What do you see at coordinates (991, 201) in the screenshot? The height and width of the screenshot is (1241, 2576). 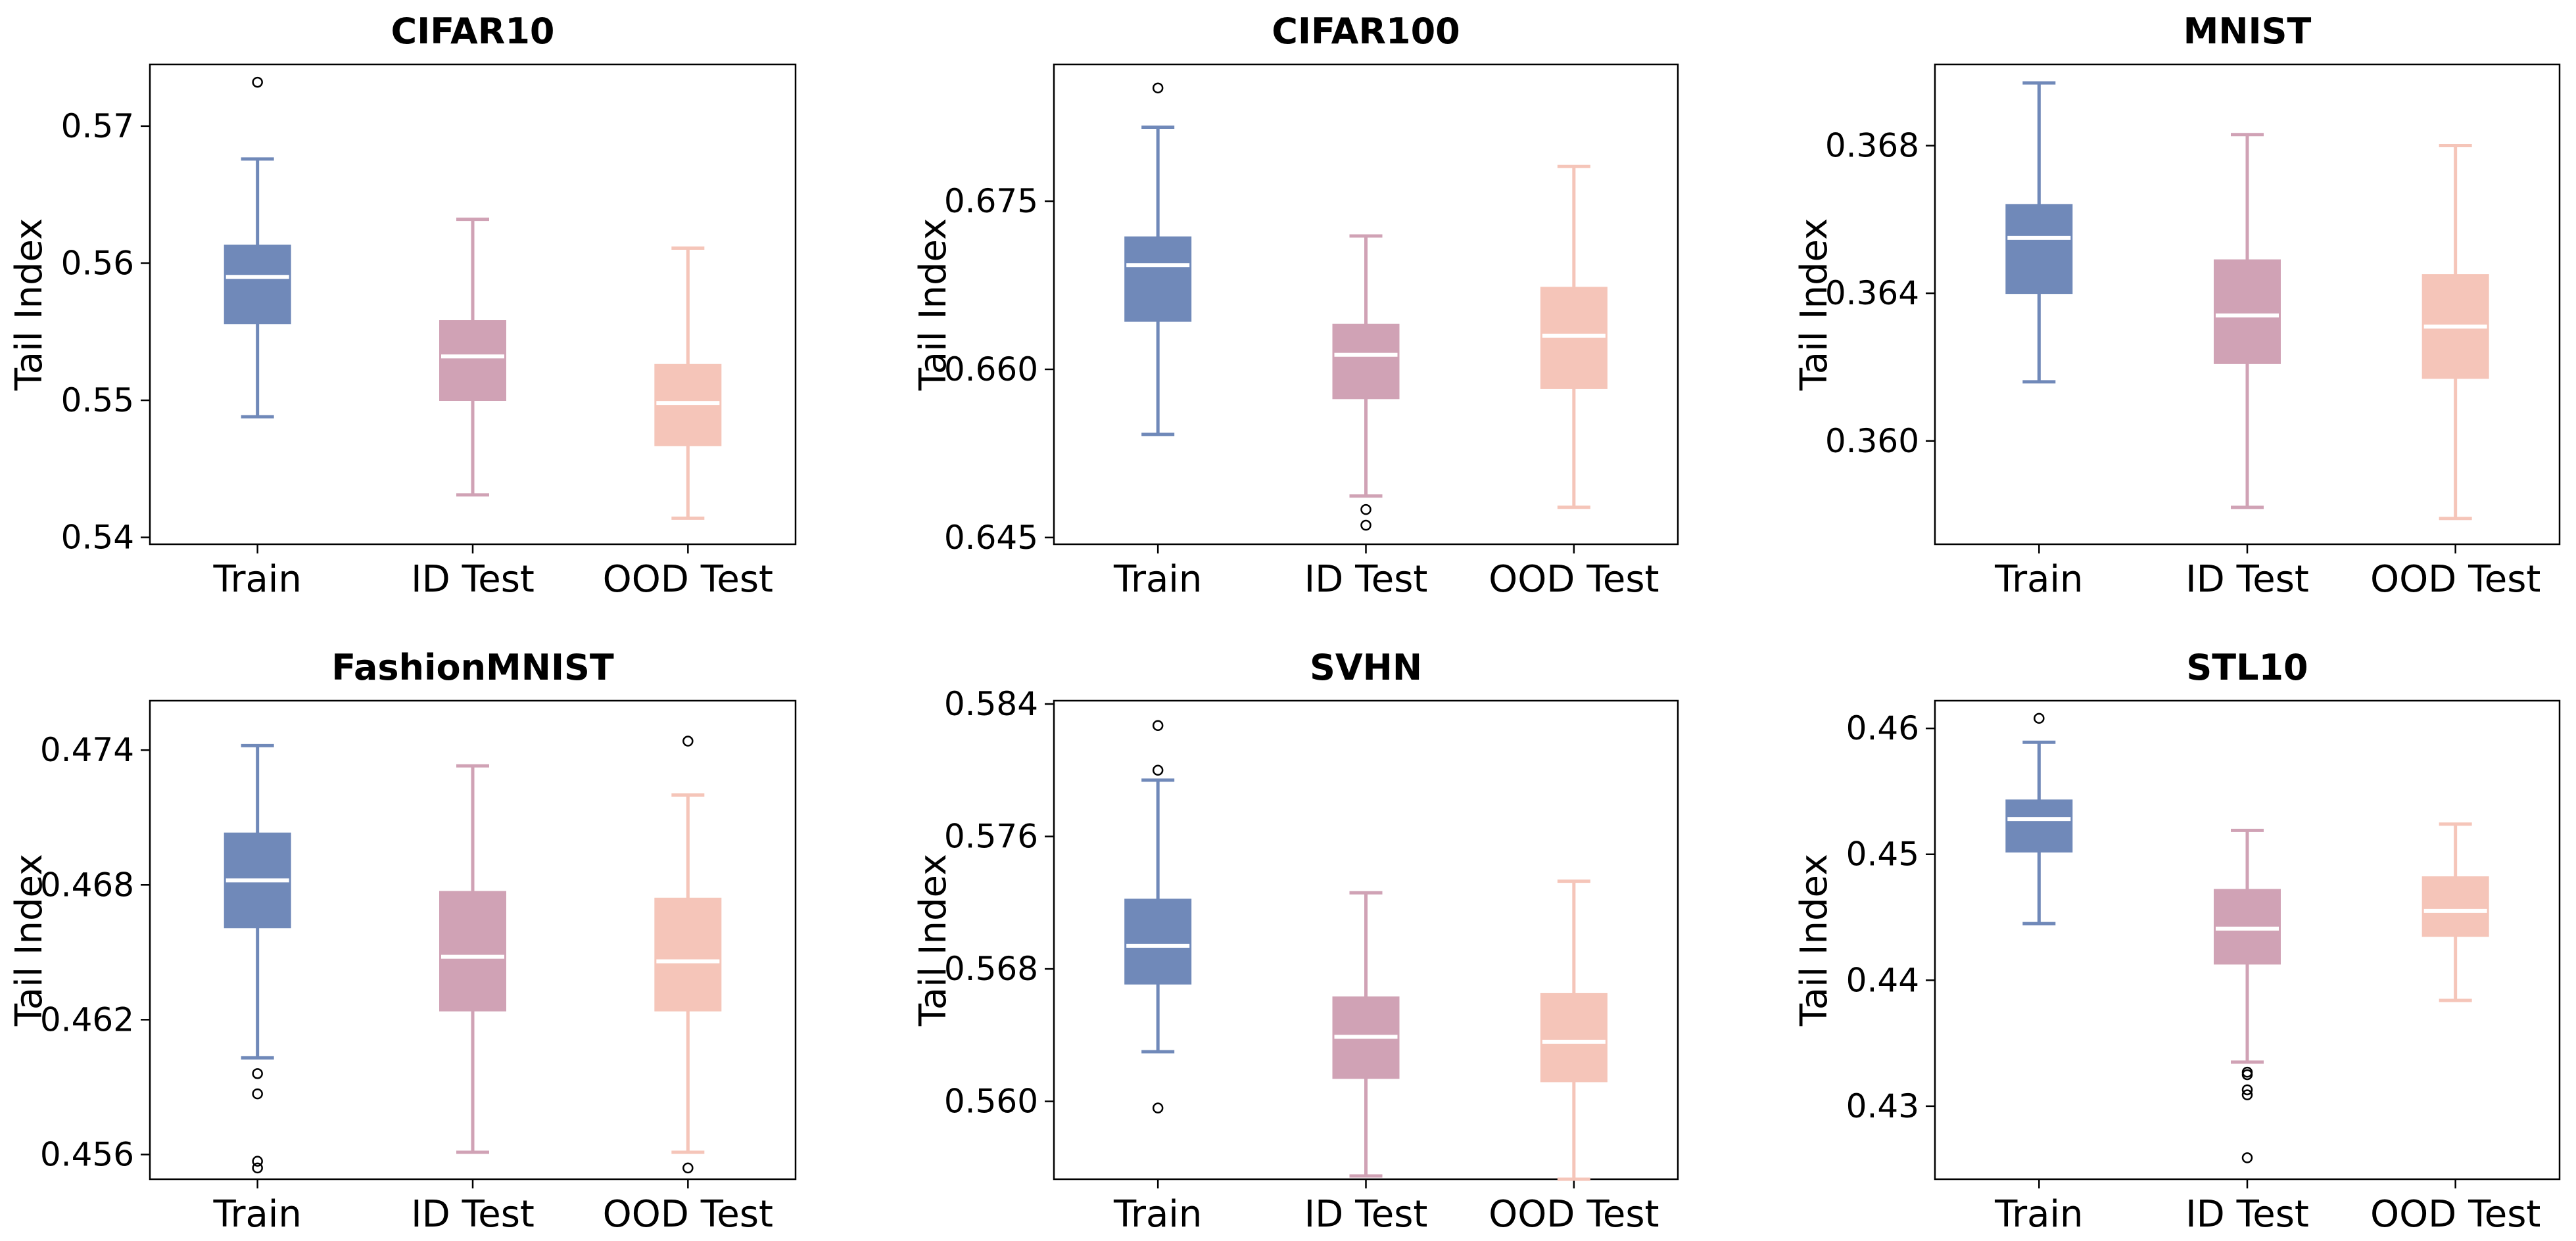 I see `y-tick-label: 0.675` at bounding box center [991, 201].